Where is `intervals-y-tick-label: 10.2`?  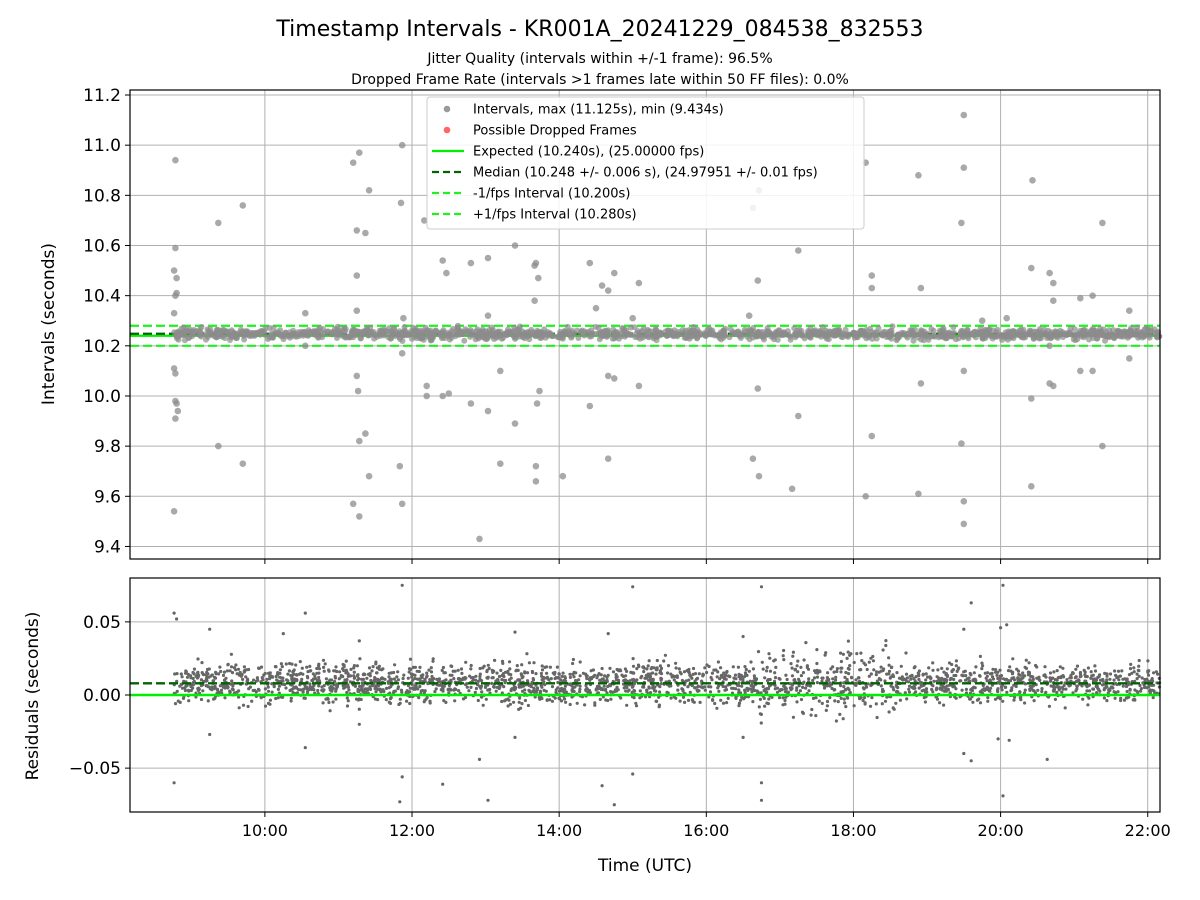 intervals-y-tick-label: 10.2 is located at coordinates (102, 347).